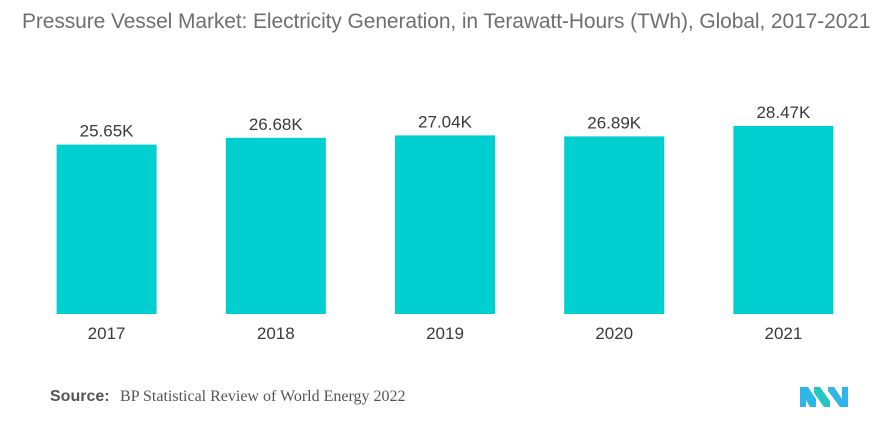 The width and height of the screenshot is (890, 422). What do you see at coordinates (275, 225) in the screenshot?
I see `bar-2018` at bounding box center [275, 225].